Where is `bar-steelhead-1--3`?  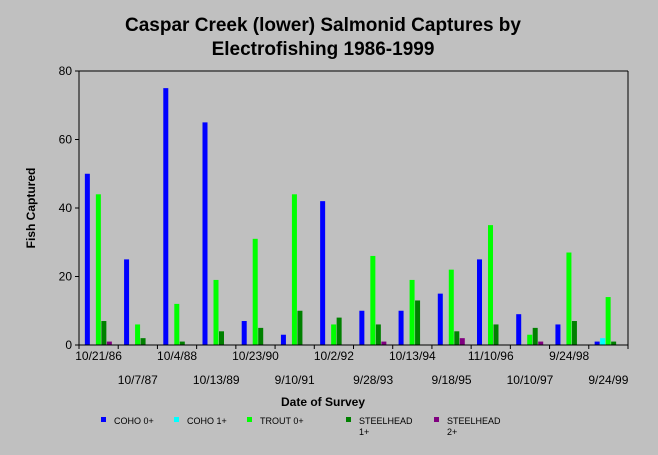
bar-steelhead-1--3 is located at coordinates (221, 338).